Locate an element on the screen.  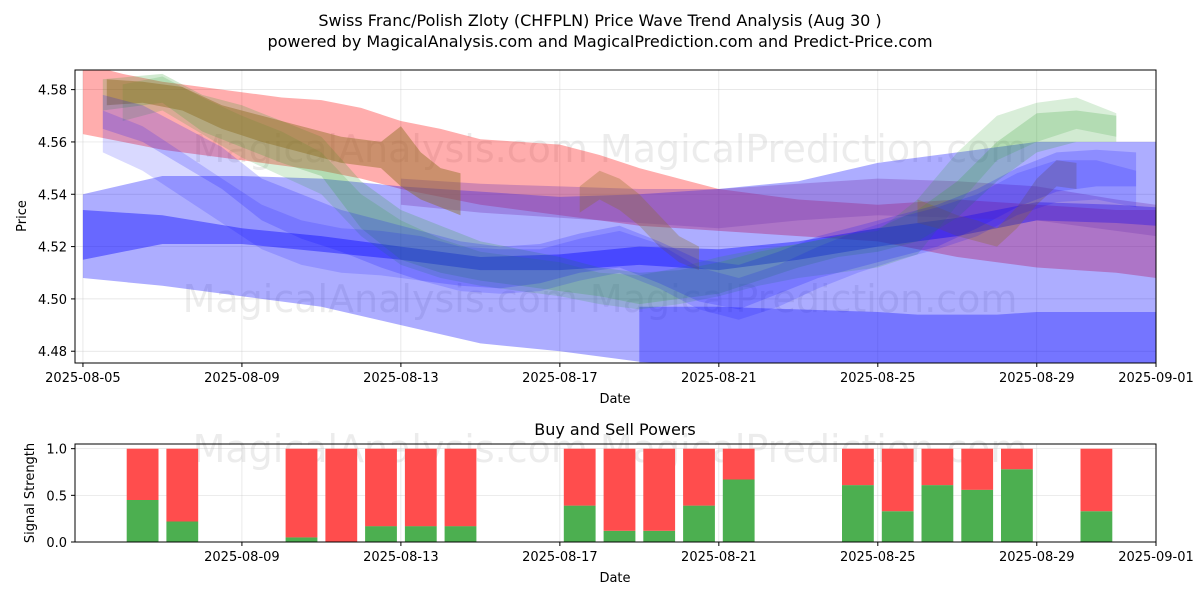
signal-x-tick-label: 2025-08-21 is located at coordinates (719, 557).